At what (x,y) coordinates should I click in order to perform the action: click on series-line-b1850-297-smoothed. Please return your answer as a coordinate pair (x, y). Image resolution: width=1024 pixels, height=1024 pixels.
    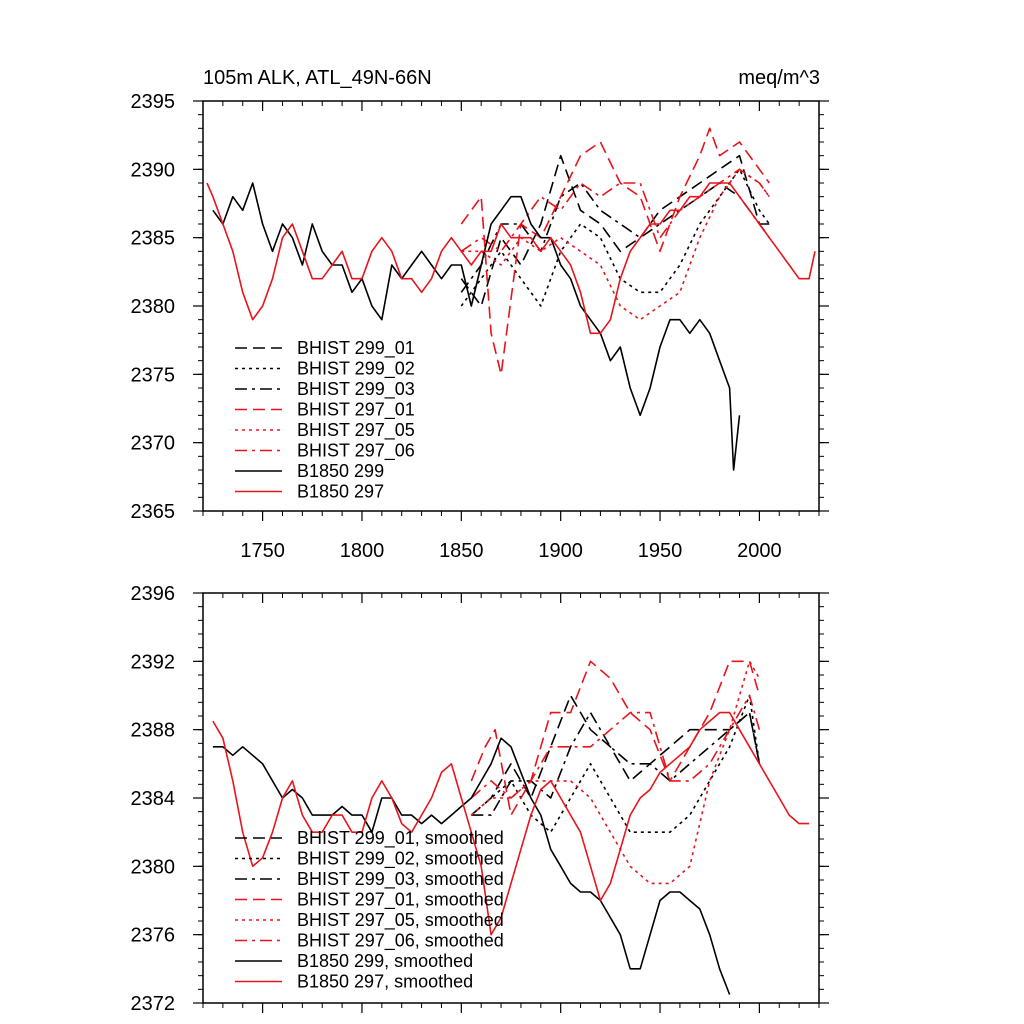
    Looking at the image, I should click on (511, 823).